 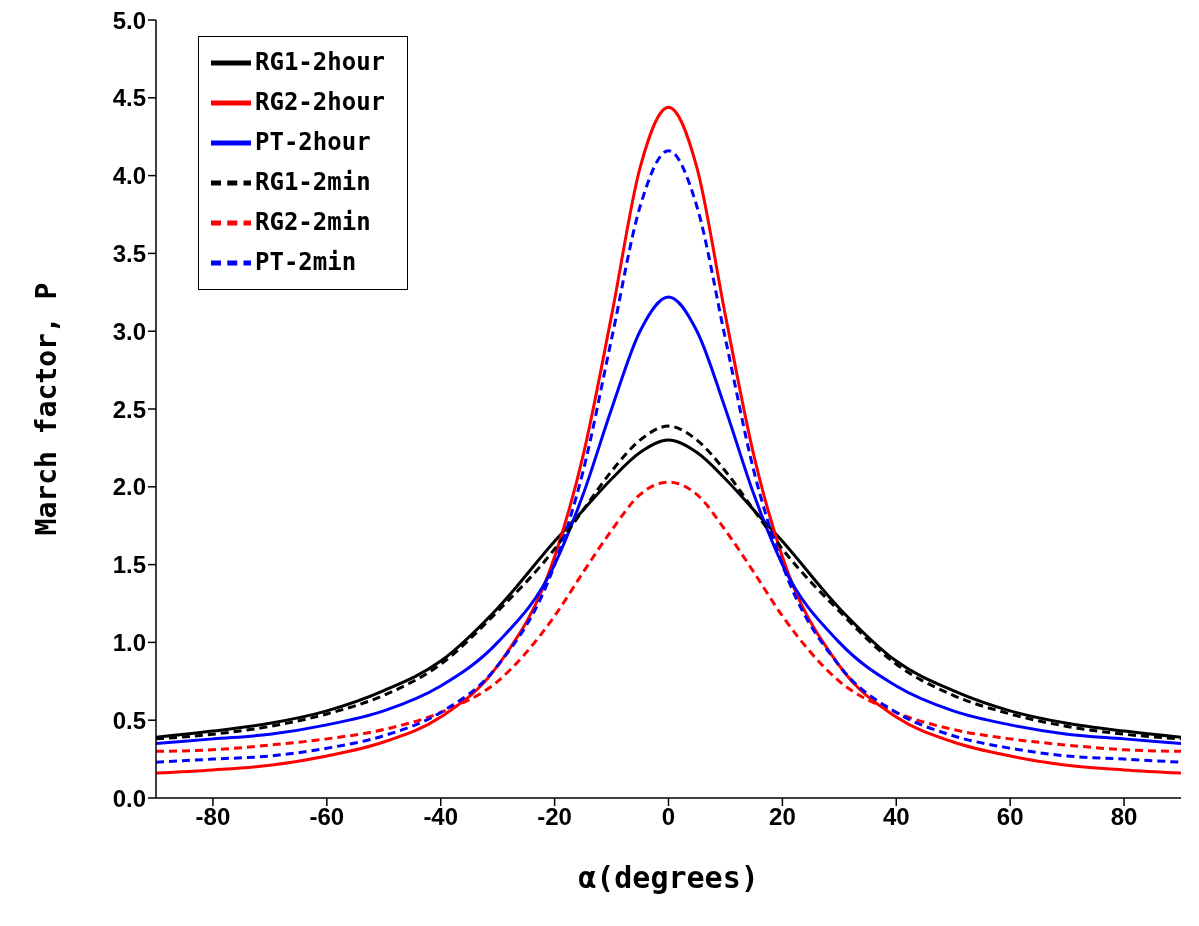 I want to click on legend-label: RG2-2hour, so click(x=320, y=102).